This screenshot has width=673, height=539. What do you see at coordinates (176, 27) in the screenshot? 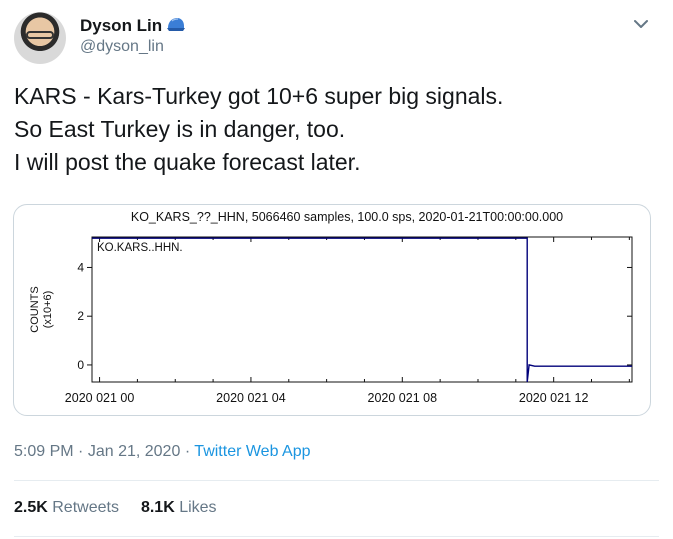
I see `blue-cap-icon` at bounding box center [176, 27].